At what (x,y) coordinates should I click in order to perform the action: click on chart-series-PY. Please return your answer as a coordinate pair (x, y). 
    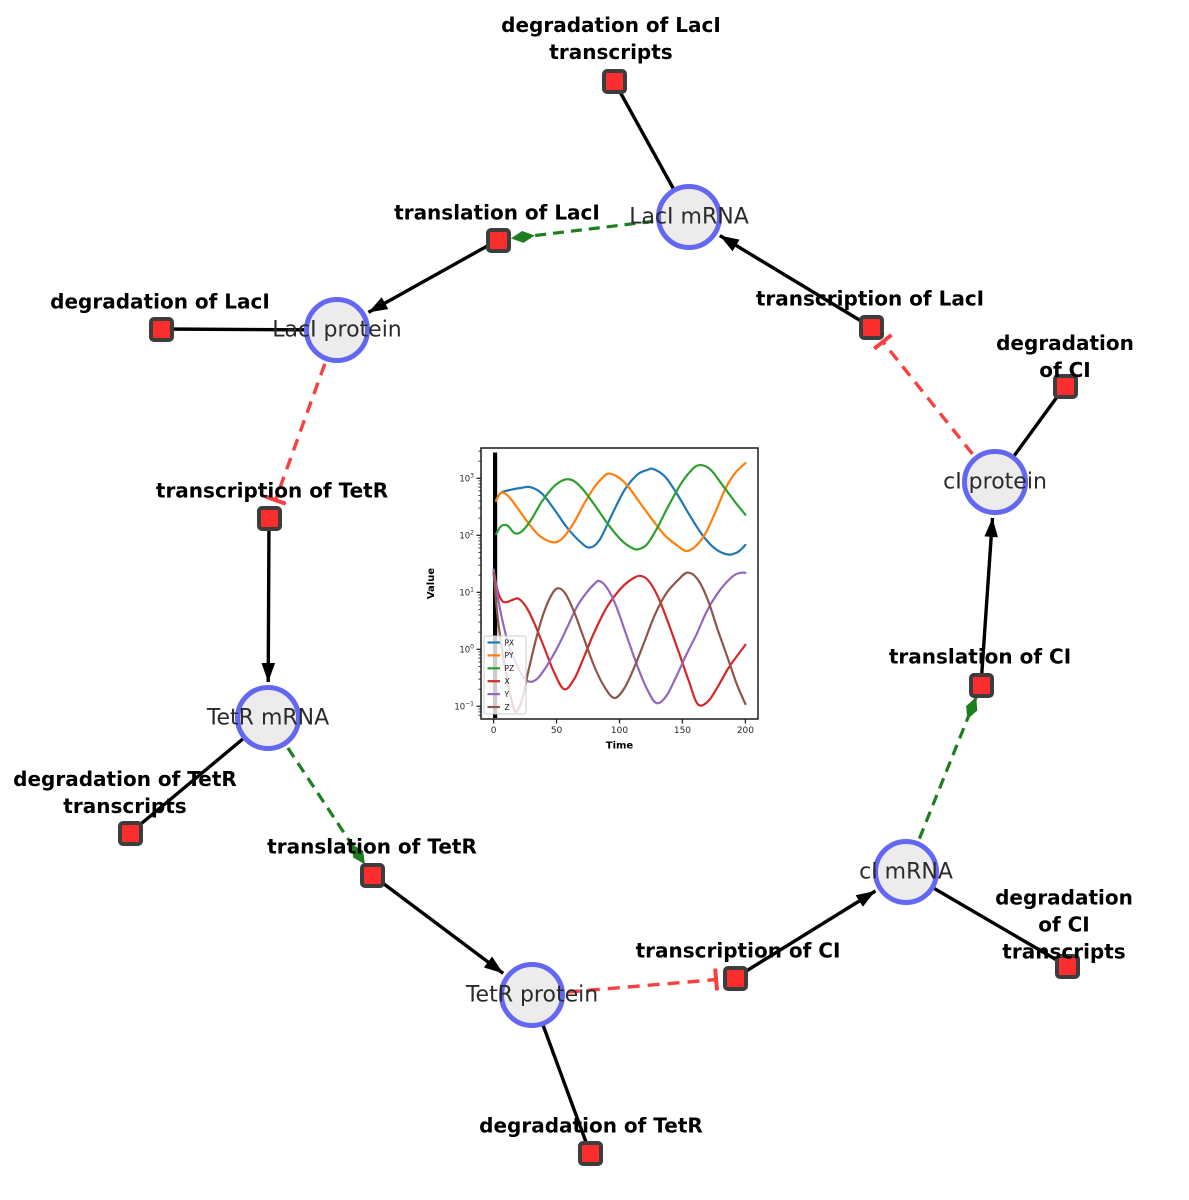
    Looking at the image, I should click on (621, 507).